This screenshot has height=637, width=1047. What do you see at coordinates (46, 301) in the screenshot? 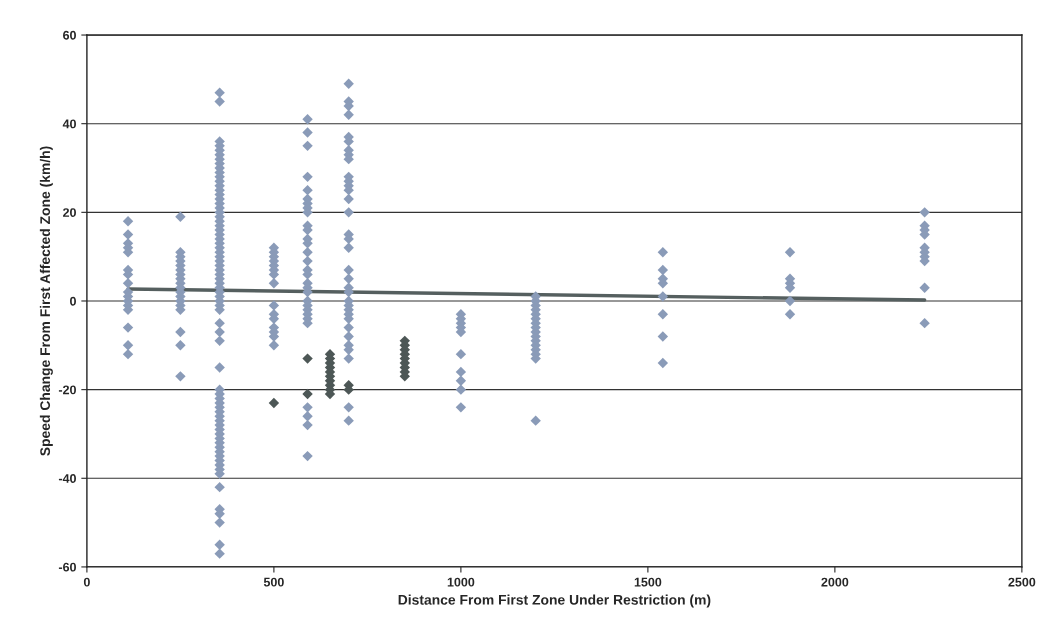
I see `y-axis-title: Speed Change From First Affected Zone (km/h)` at bounding box center [46, 301].